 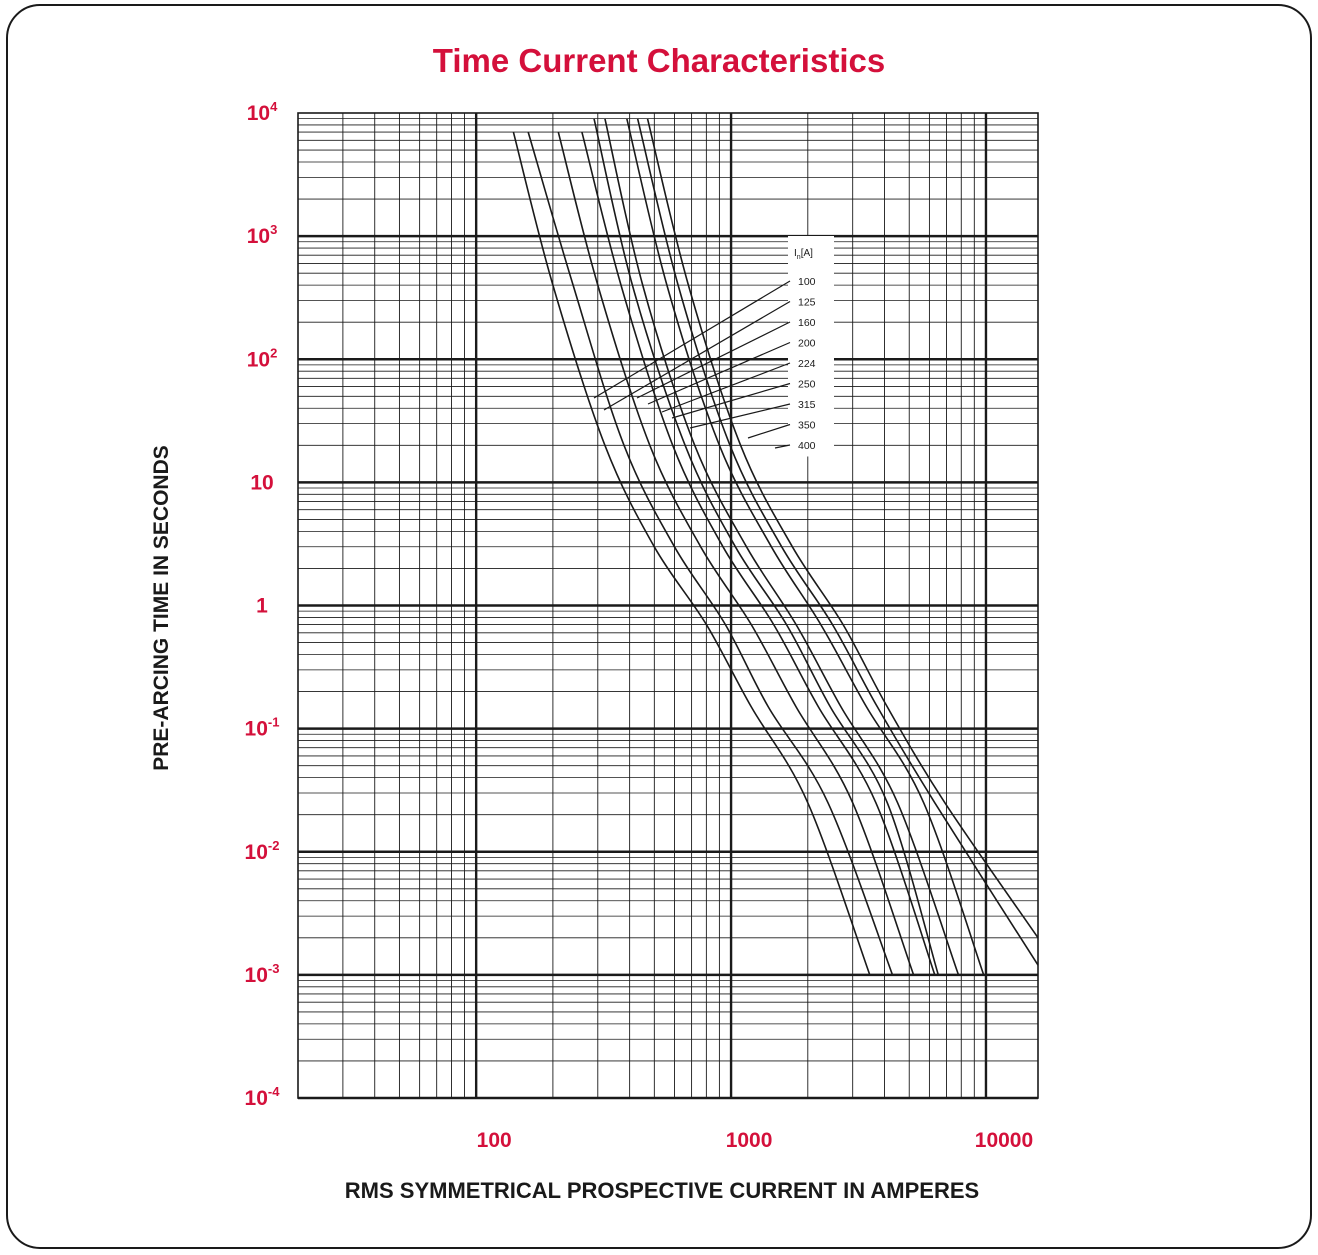 What do you see at coordinates (807, 364) in the screenshot?
I see `legend-label-224: 224` at bounding box center [807, 364].